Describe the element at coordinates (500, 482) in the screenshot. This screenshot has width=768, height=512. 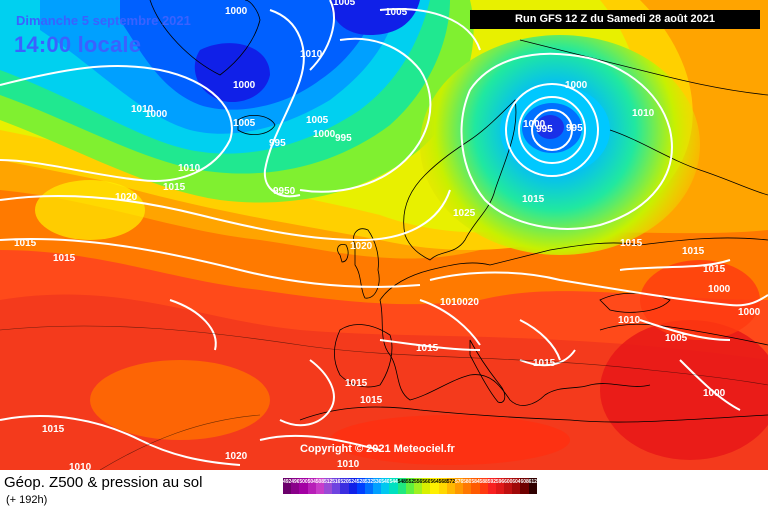
I see `scale-value: 596` at that location.